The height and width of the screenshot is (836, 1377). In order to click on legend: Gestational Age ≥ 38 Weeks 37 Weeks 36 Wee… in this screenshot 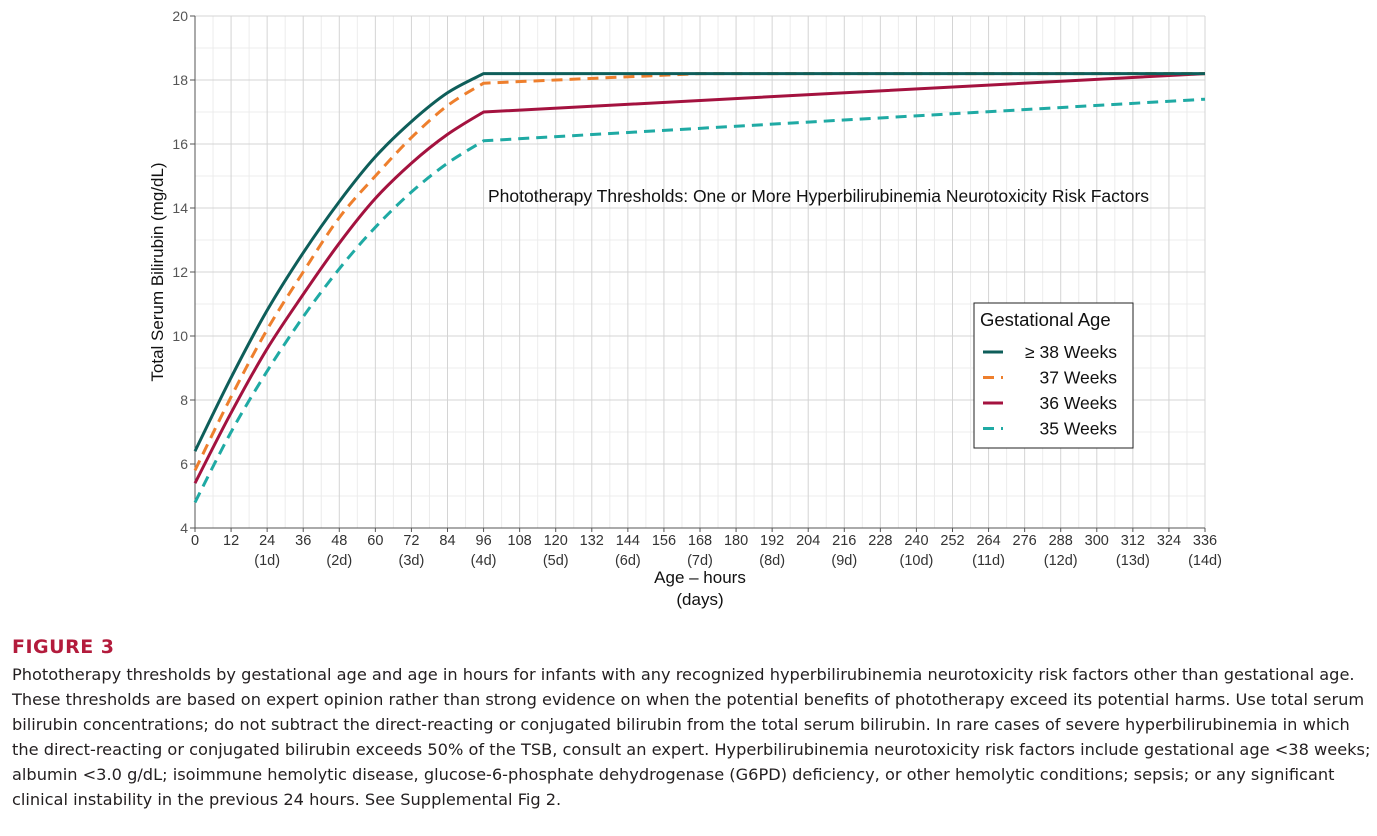, I will do `click(1053, 375)`.